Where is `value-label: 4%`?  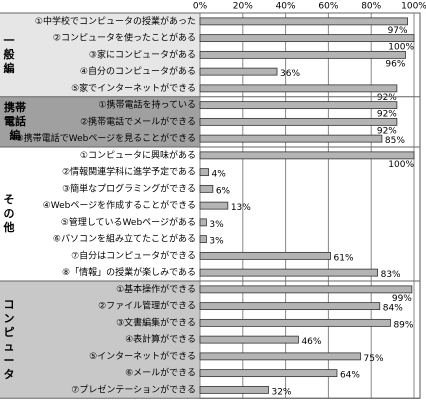
value-label: 4% is located at coordinates (219, 175).